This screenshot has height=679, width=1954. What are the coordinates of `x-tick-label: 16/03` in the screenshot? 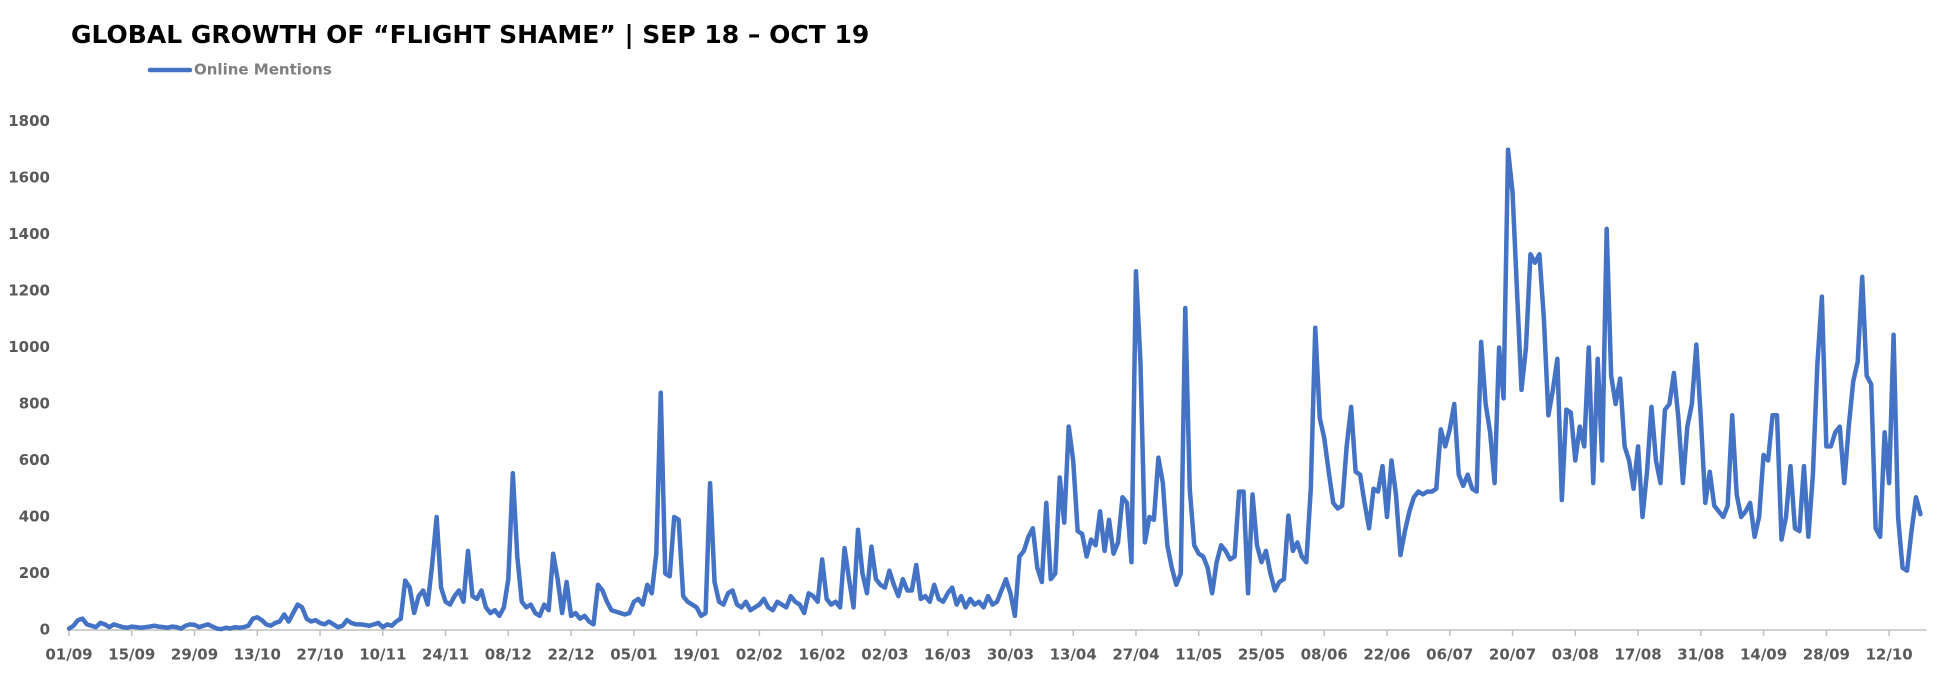 It's located at (947, 655).